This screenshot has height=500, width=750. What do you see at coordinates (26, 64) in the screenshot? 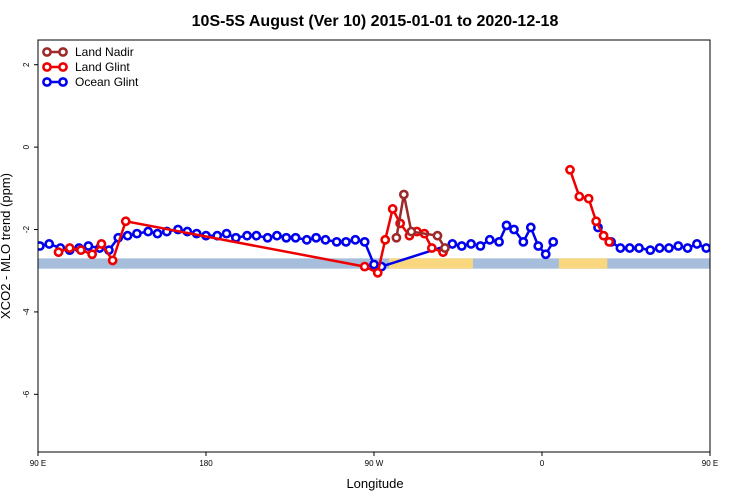
I see `y-tick-label: 2` at bounding box center [26, 64].